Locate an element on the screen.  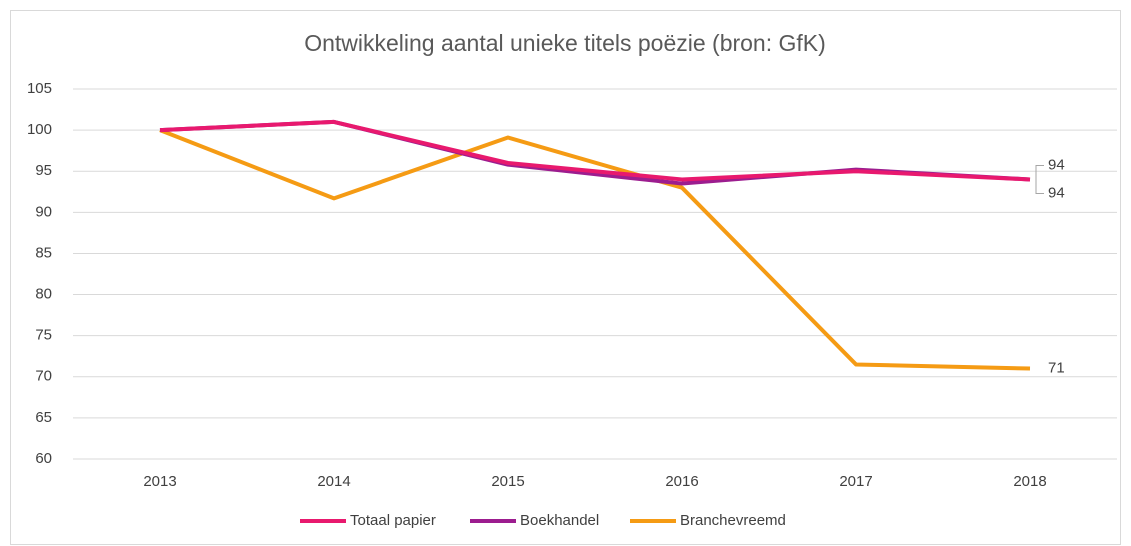
y-tick-label: 60 is located at coordinates (43, 458).